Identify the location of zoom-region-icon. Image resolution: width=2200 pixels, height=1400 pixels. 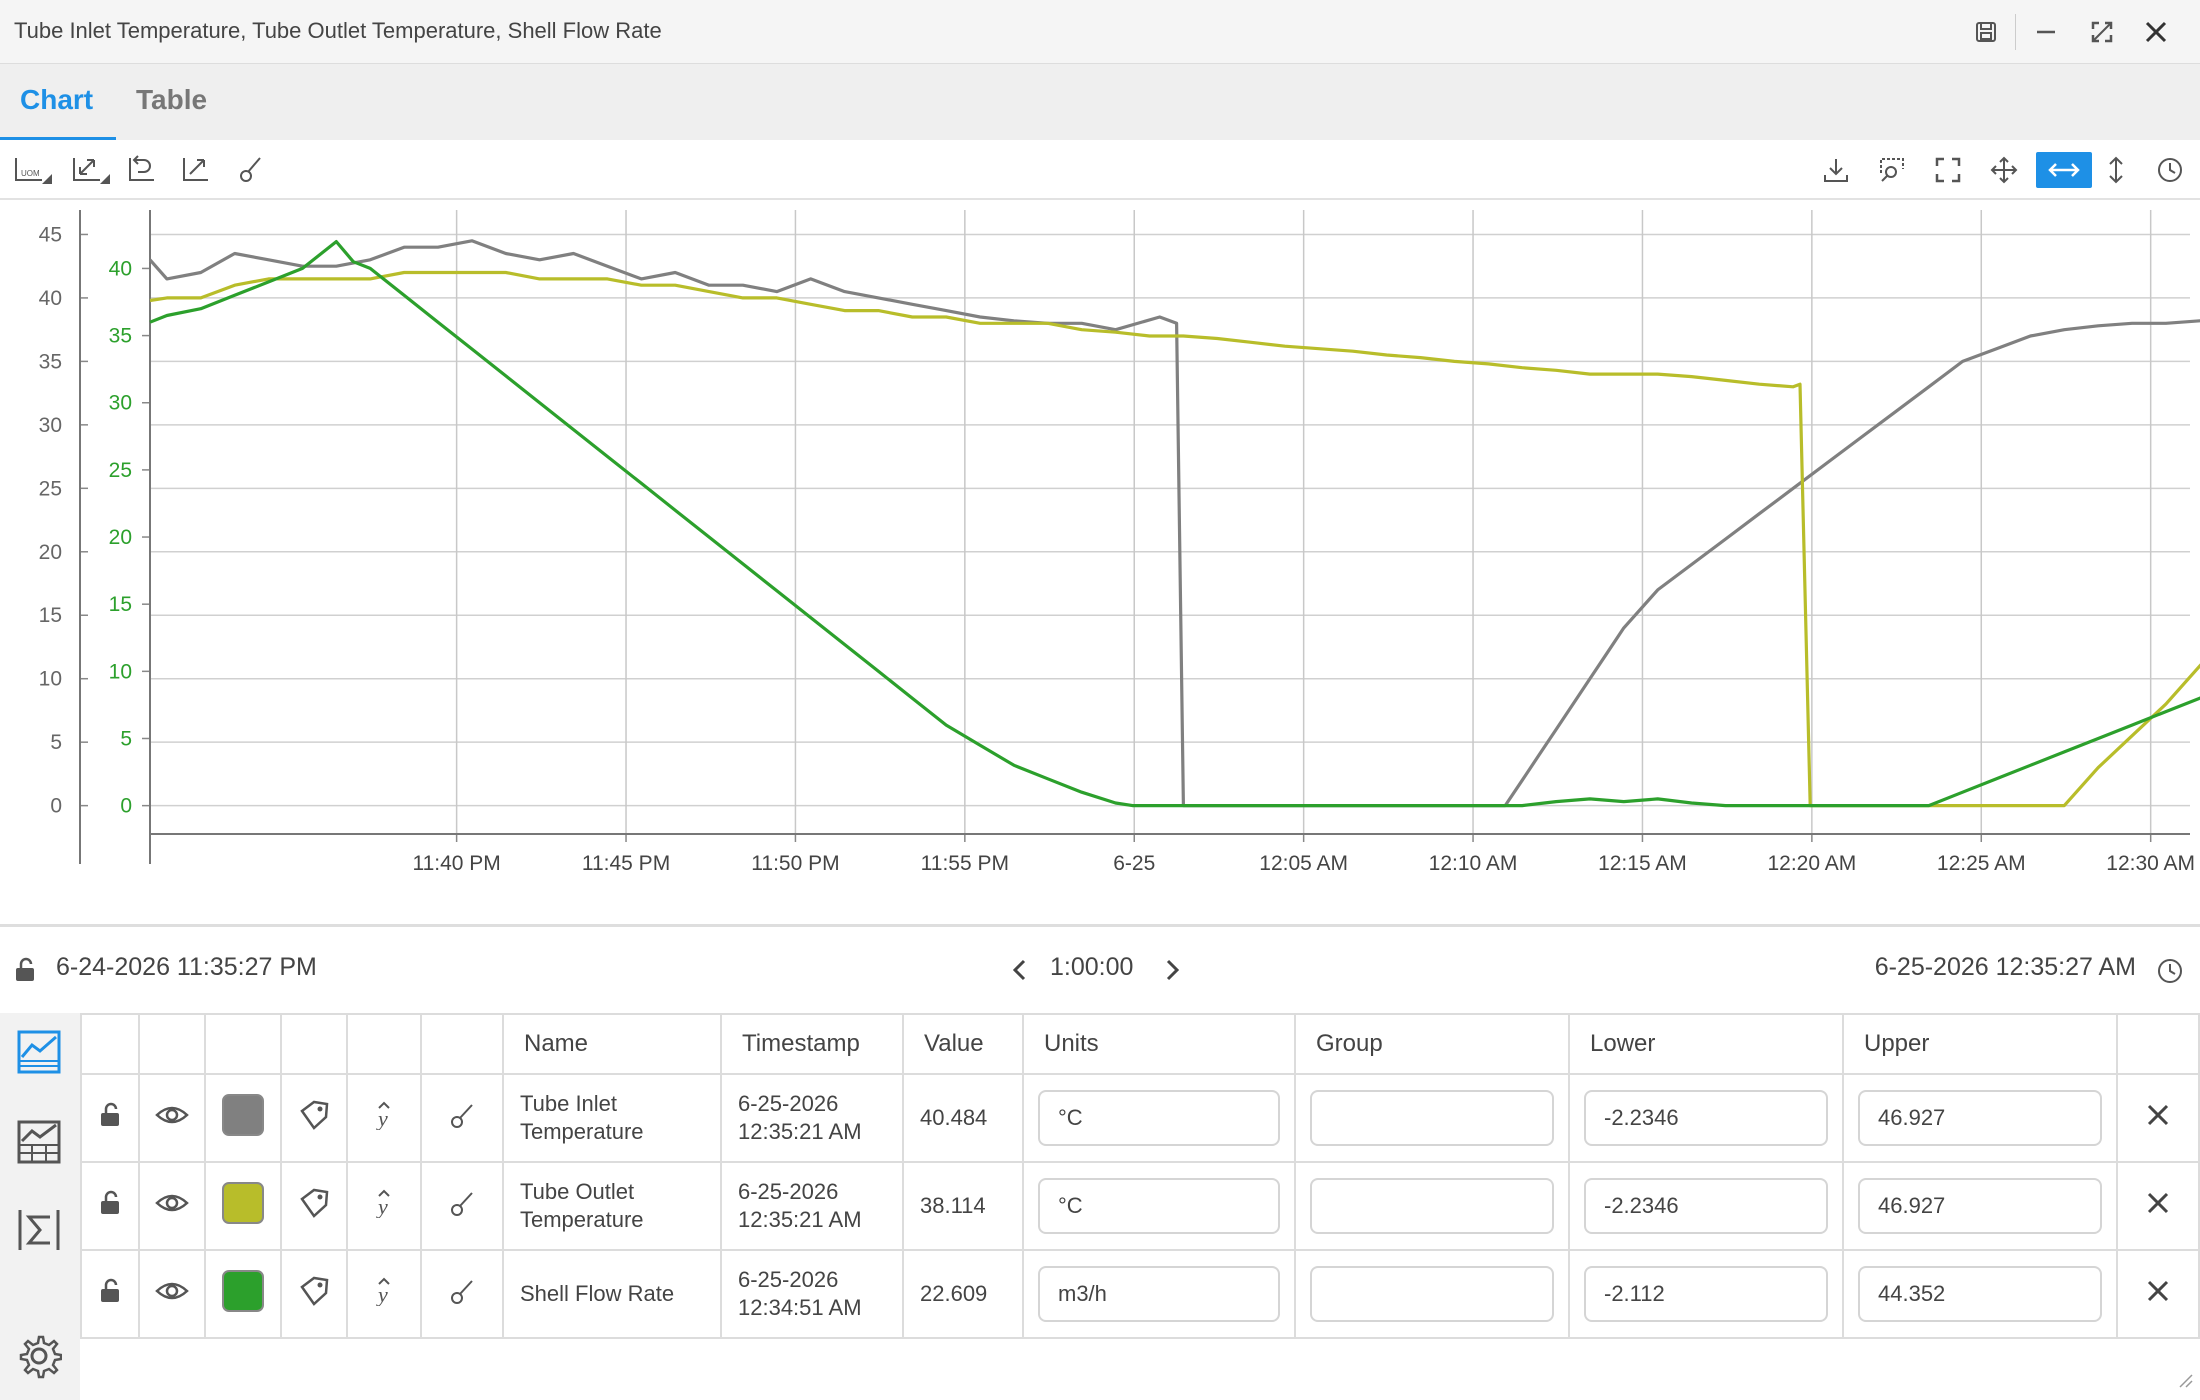
(1892, 170).